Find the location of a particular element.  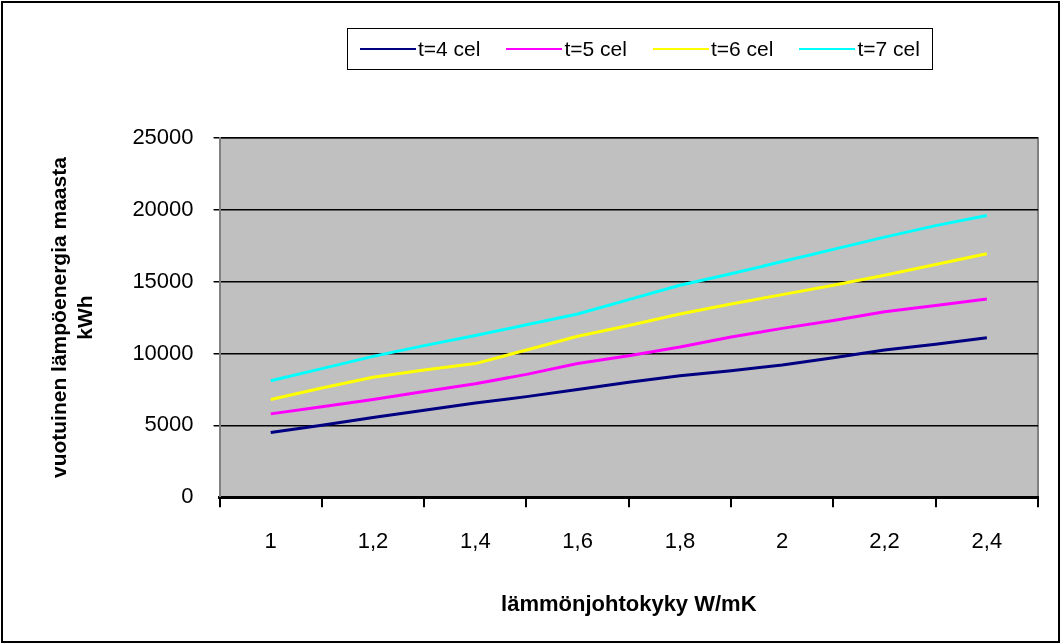

x-tick-label: 1 is located at coordinates (270, 541).